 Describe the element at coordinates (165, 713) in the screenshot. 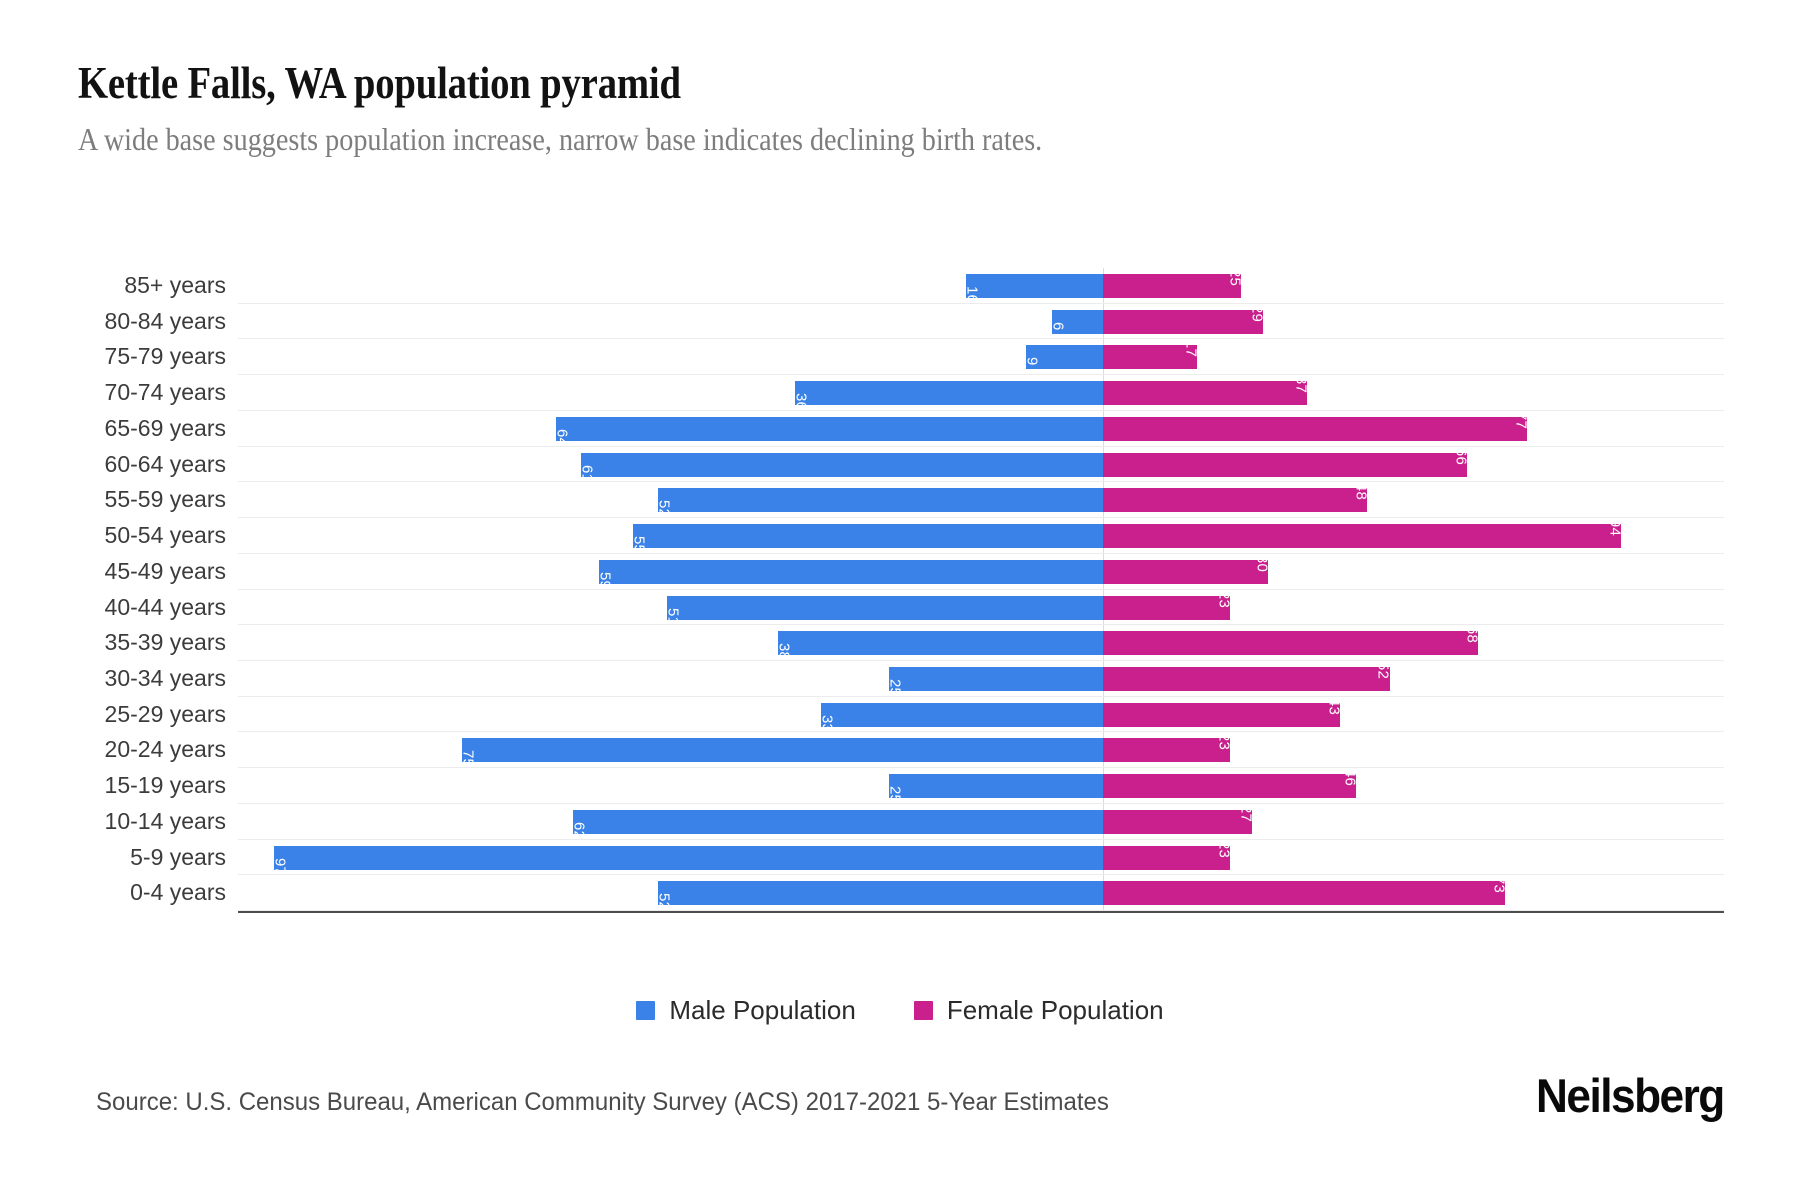

I see `y-axis-category-label: 25-29 years` at that location.